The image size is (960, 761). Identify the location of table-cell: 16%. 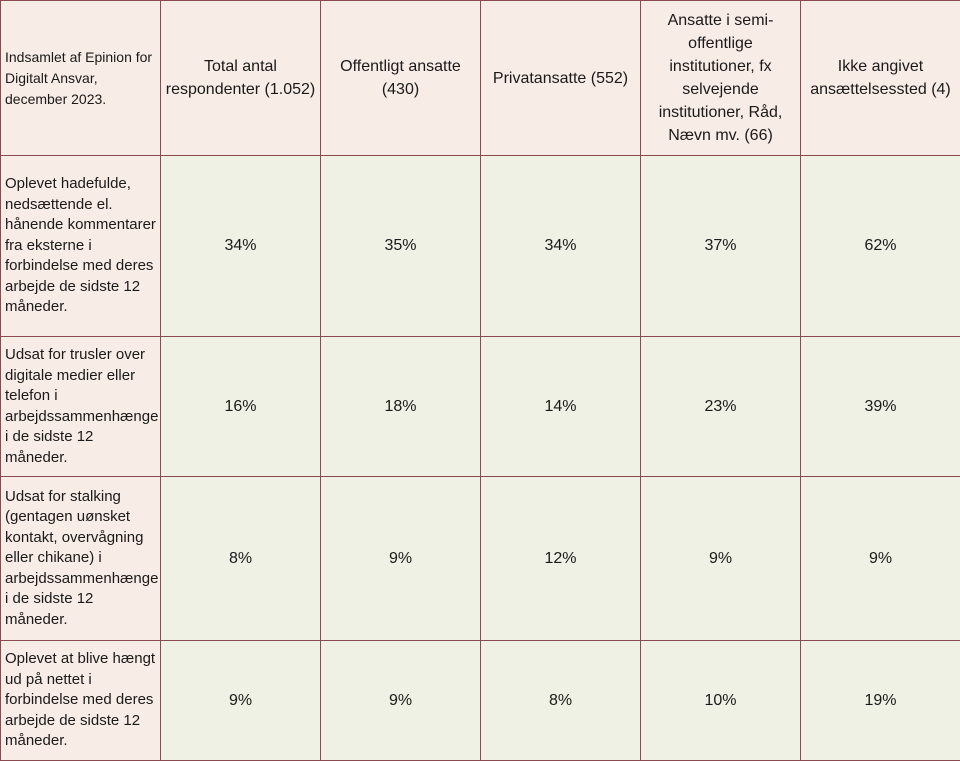
(241, 407).